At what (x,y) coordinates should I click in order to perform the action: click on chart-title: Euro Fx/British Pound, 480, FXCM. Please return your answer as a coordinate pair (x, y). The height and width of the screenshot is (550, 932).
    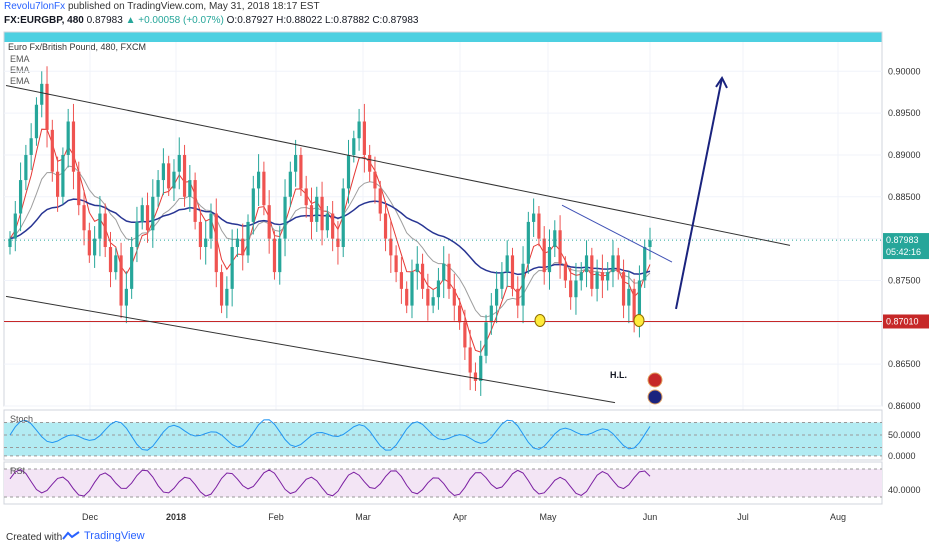
    Looking at the image, I should click on (77, 47).